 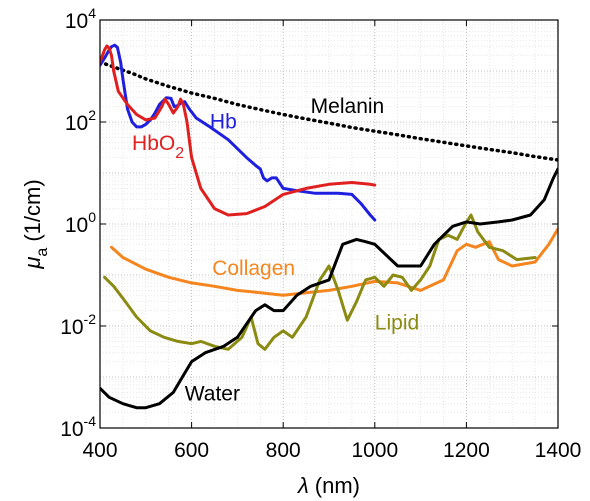 I want to click on label-hb: Hb, so click(x=223, y=121).